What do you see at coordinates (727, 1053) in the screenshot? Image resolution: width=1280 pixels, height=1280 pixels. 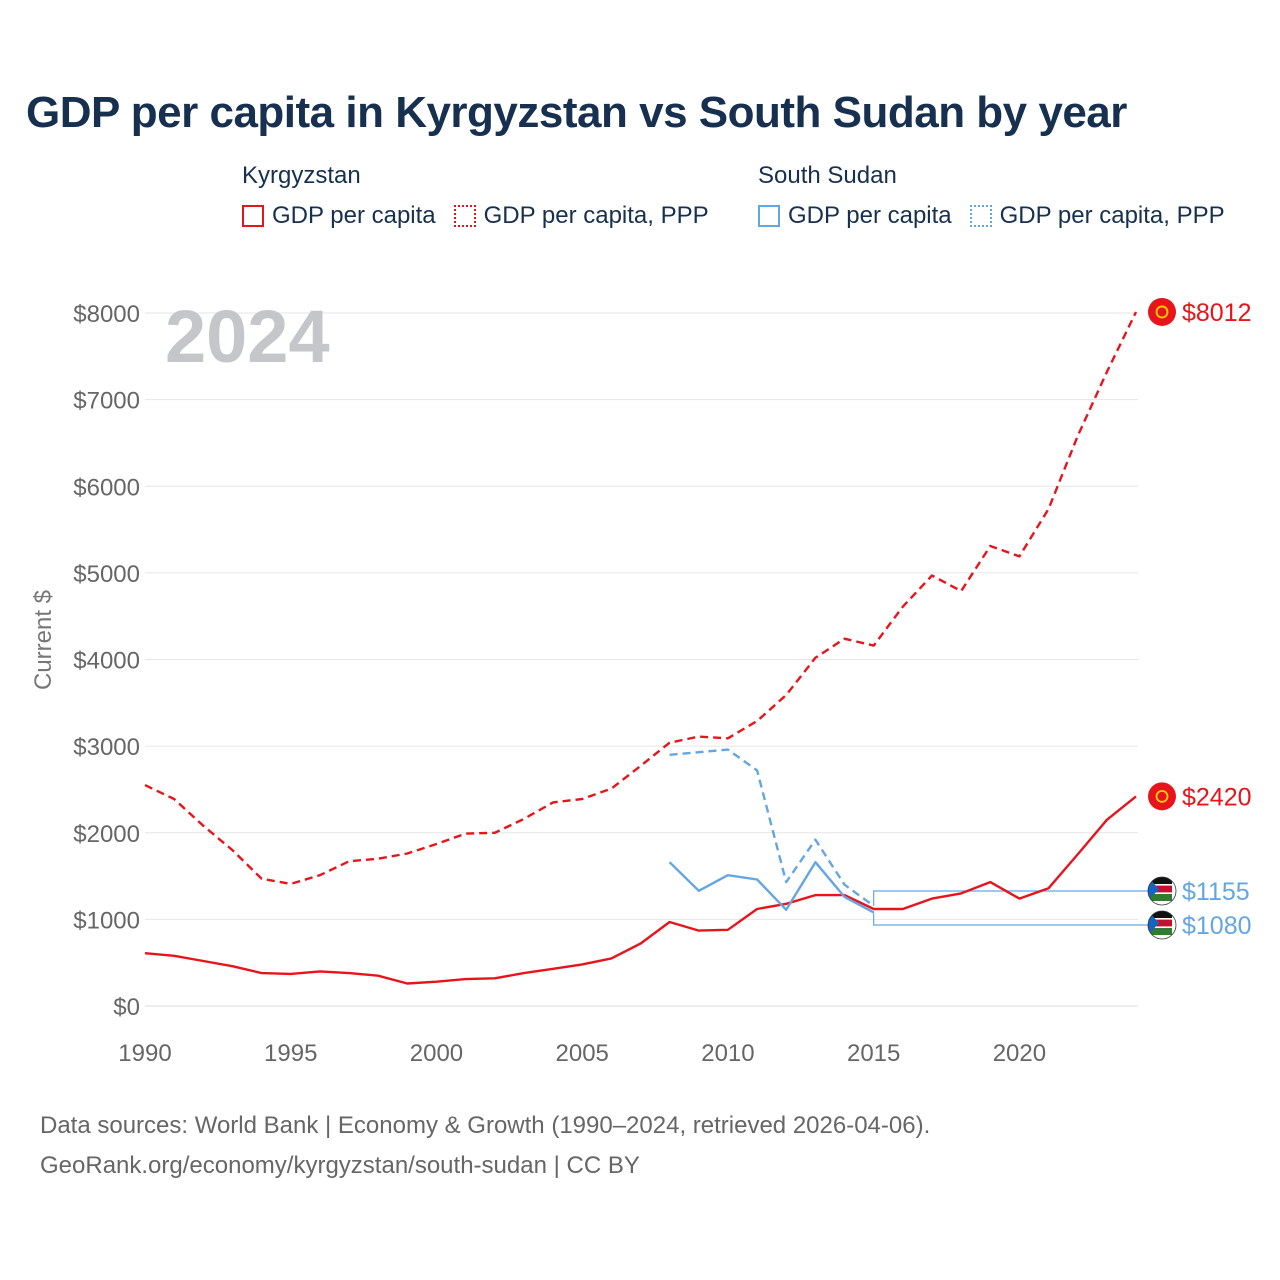 I see `x-tick-label: 2010` at bounding box center [727, 1053].